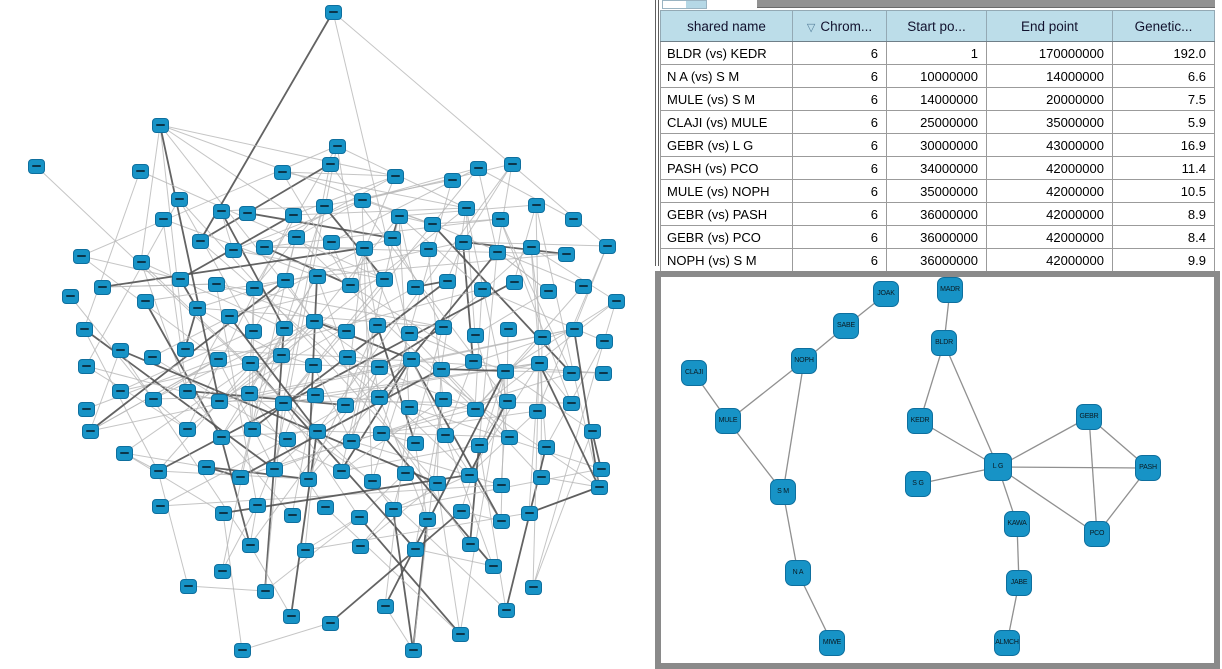 This screenshot has height=669, width=1222. I want to click on table-row: CLAJI (vs) MULE 6 25000000 35000000 5.9, so click(937, 122).